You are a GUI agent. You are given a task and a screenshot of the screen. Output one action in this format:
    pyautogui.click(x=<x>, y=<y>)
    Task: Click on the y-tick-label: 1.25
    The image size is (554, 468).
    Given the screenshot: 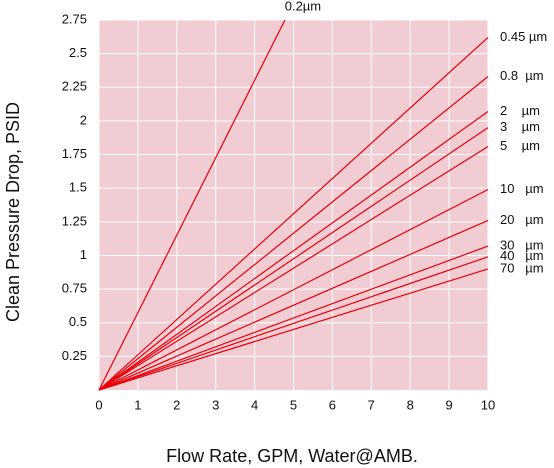 What is the action you would take?
    pyautogui.click(x=74, y=220)
    